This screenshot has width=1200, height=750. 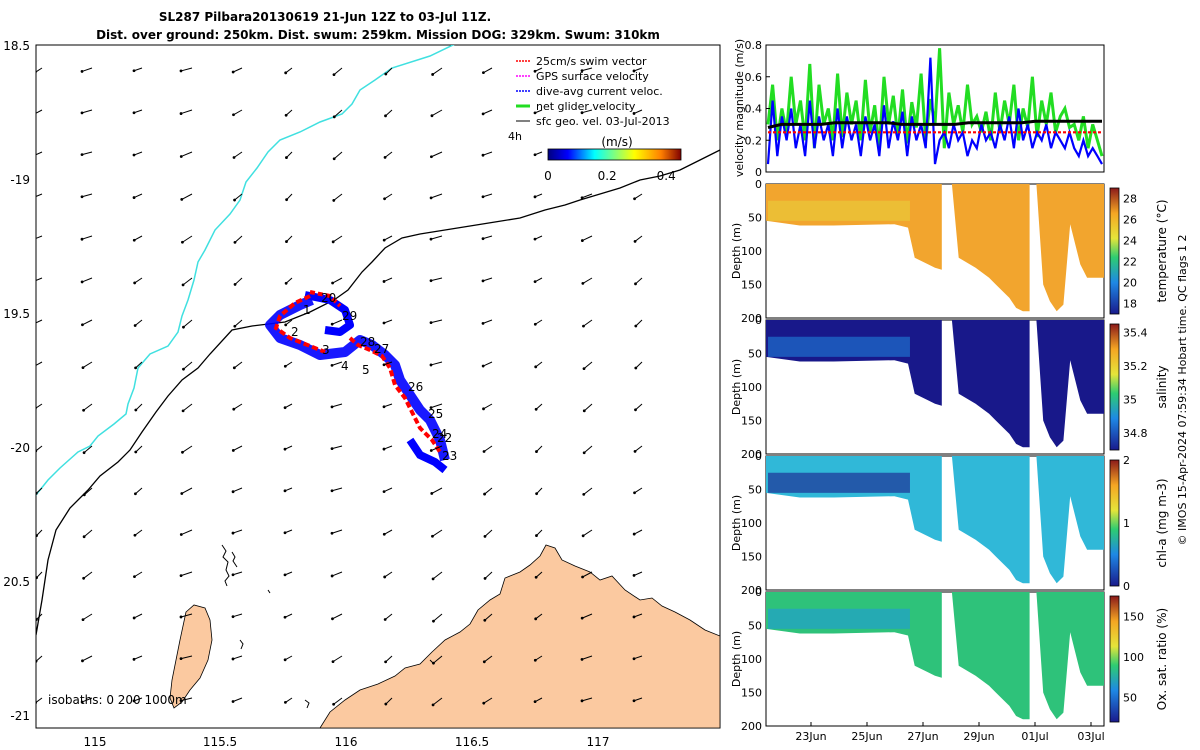 I want to click on section-ytick: 200, so click(x=751, y=318).